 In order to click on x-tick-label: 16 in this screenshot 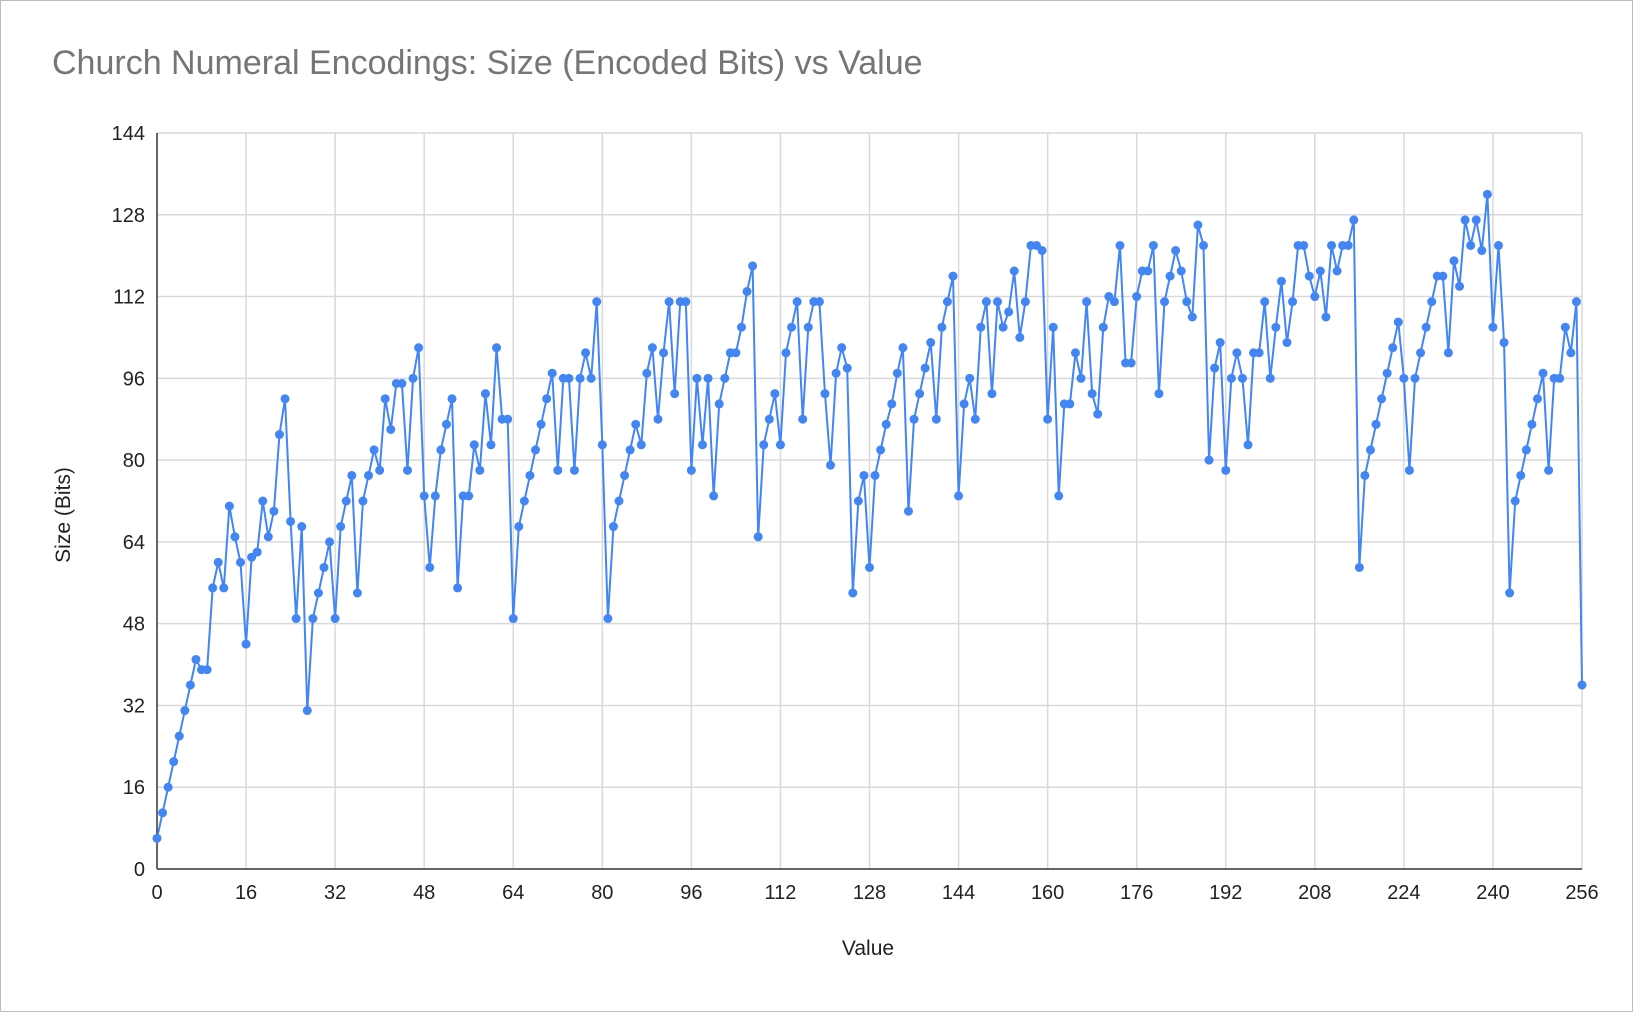, I will do `click(246, 893)`.